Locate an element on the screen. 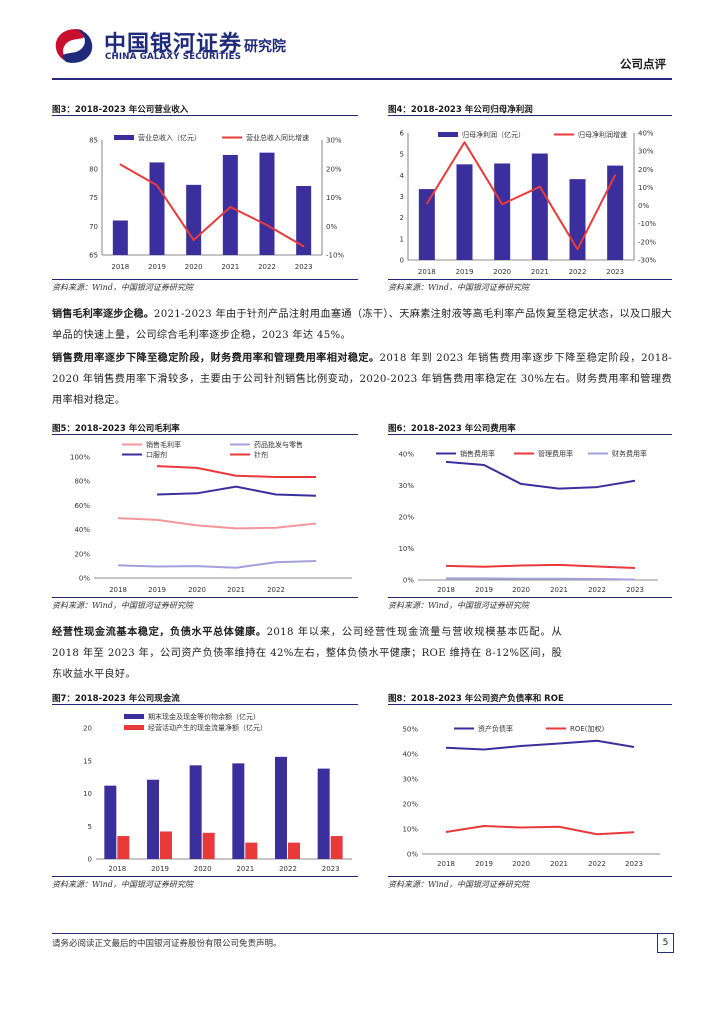 The height and width of the screenshot is (1024, 724). fig4-right-tick-label: 0% is located at coordinates (643, 206).